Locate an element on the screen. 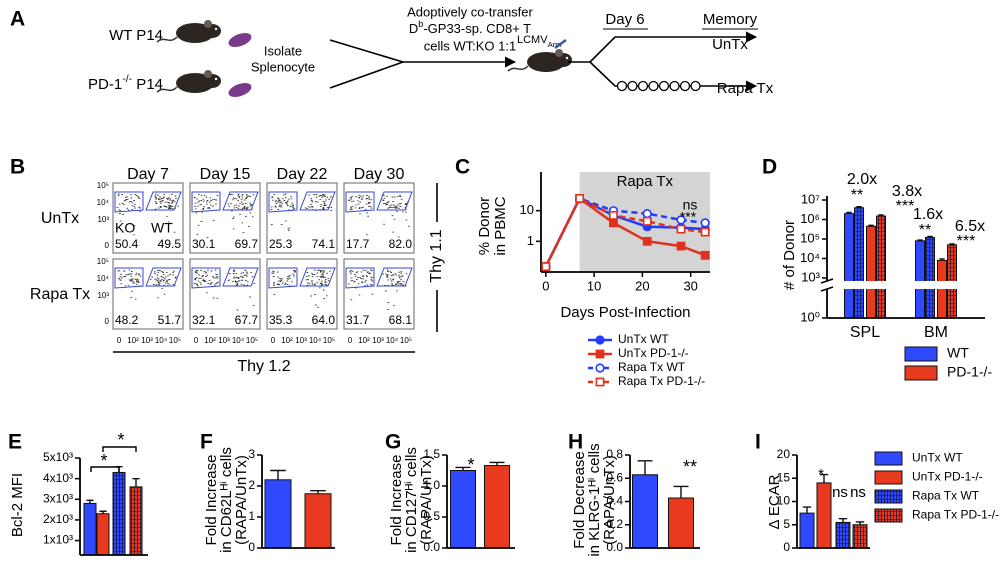  gate-percent: 74.1 is located at coordinates (324, 244).